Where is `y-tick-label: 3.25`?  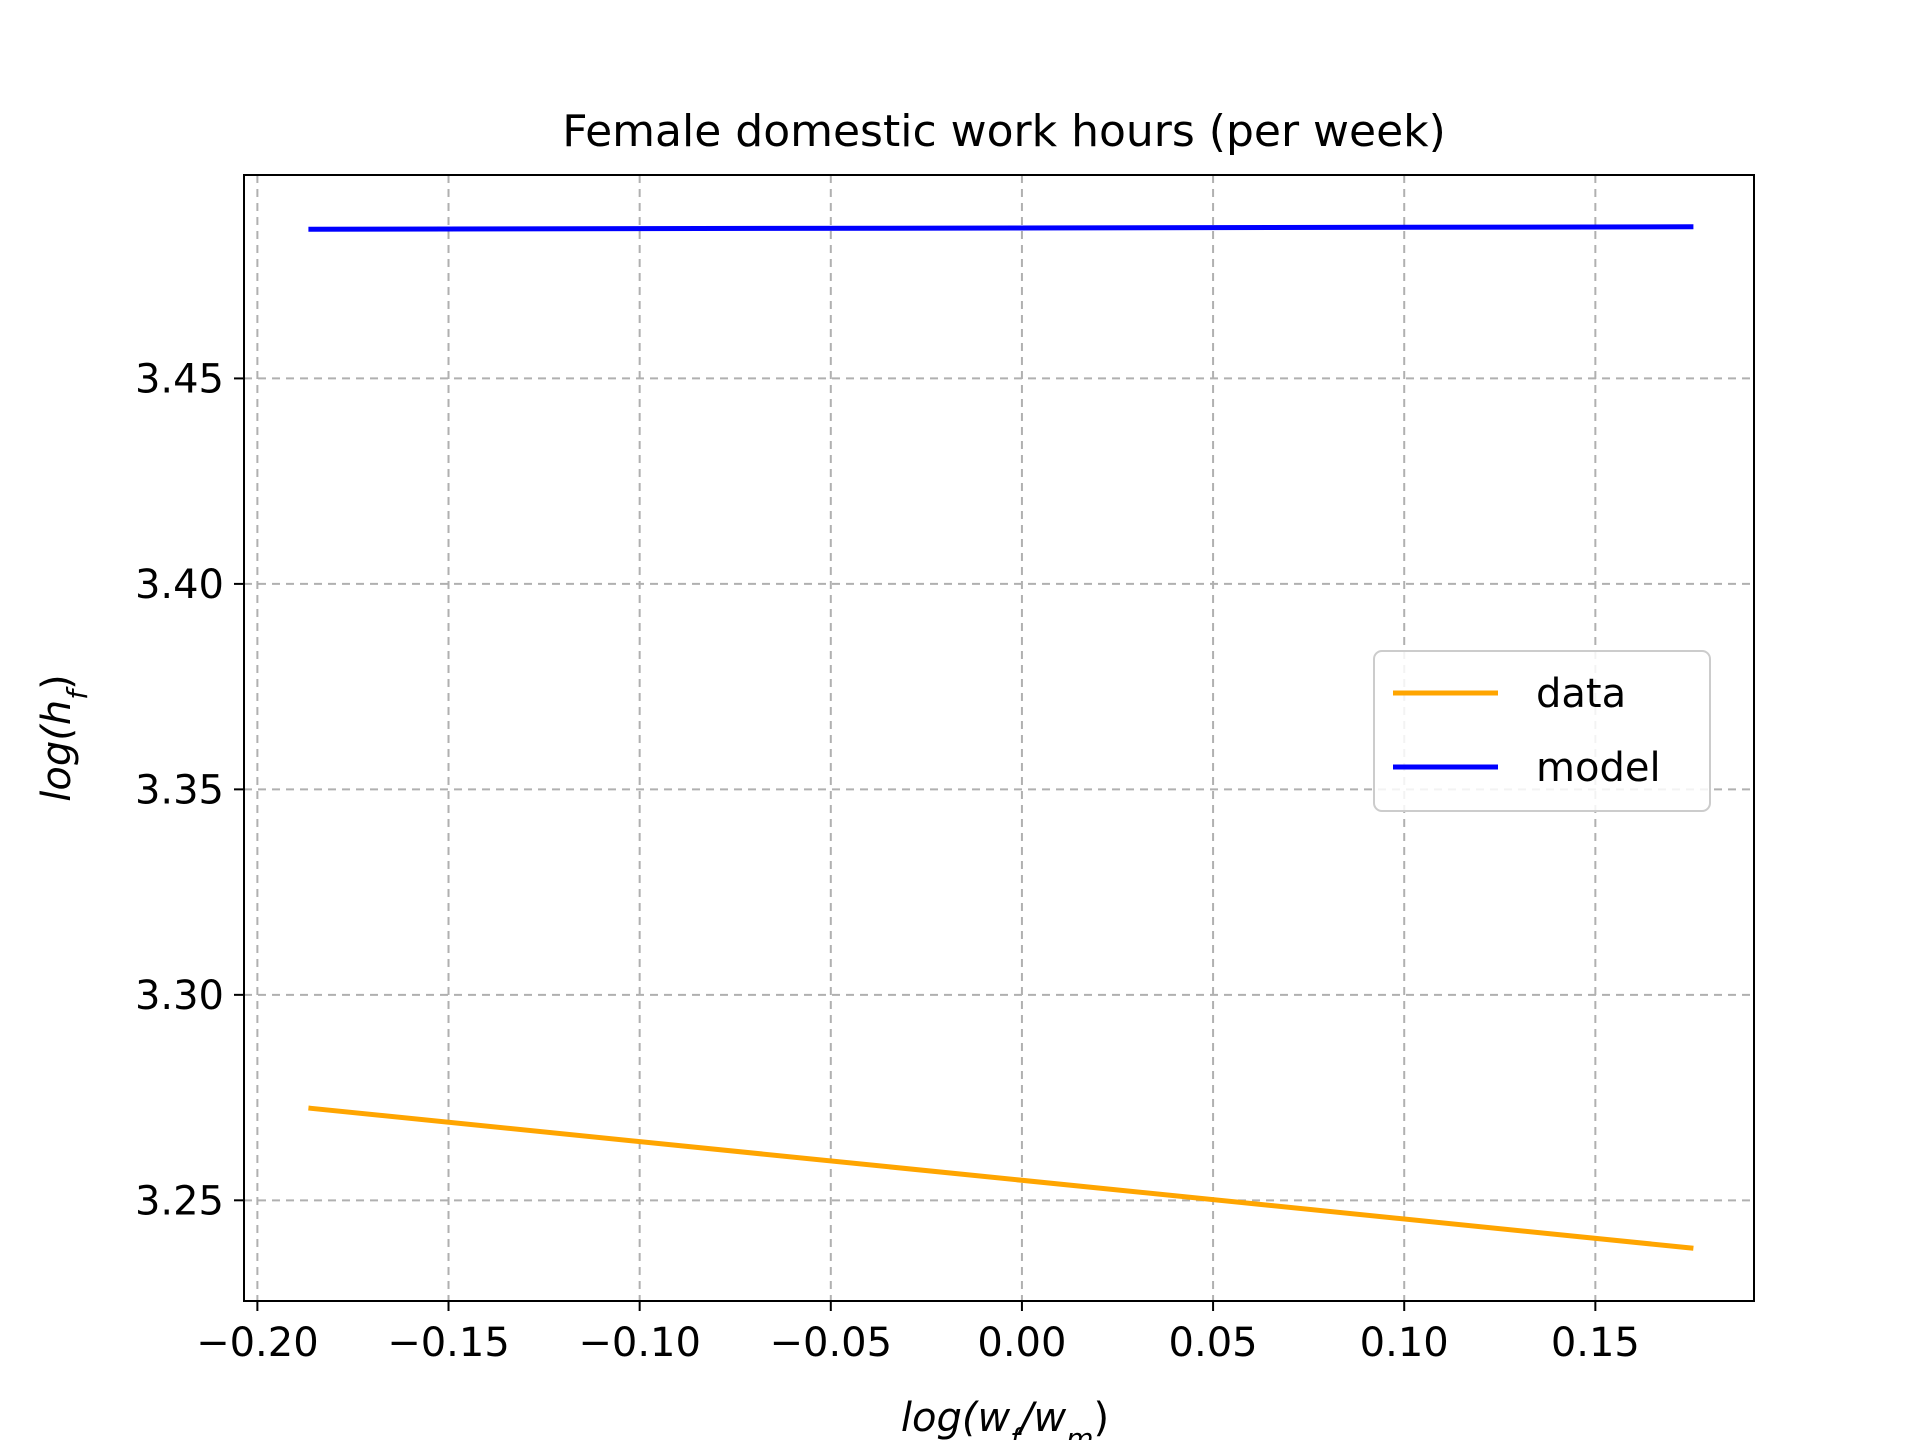
y-tick-label: 3.25 is located at coordinates (179, 1201).